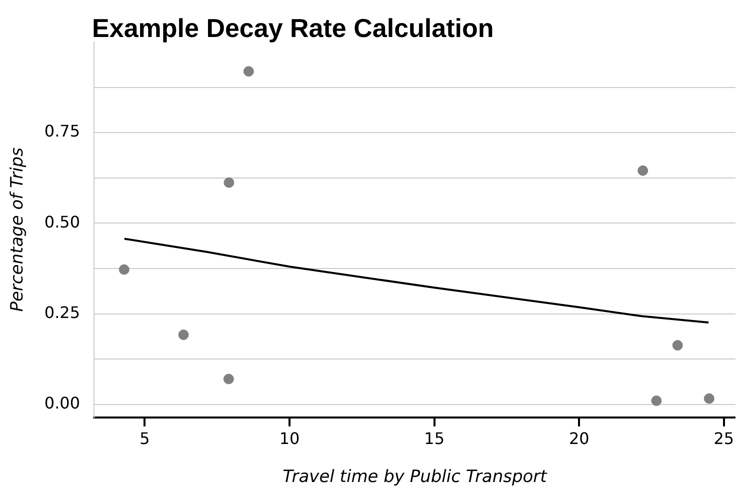  I want to click on x-tick-label: 20, so click(579, 438).